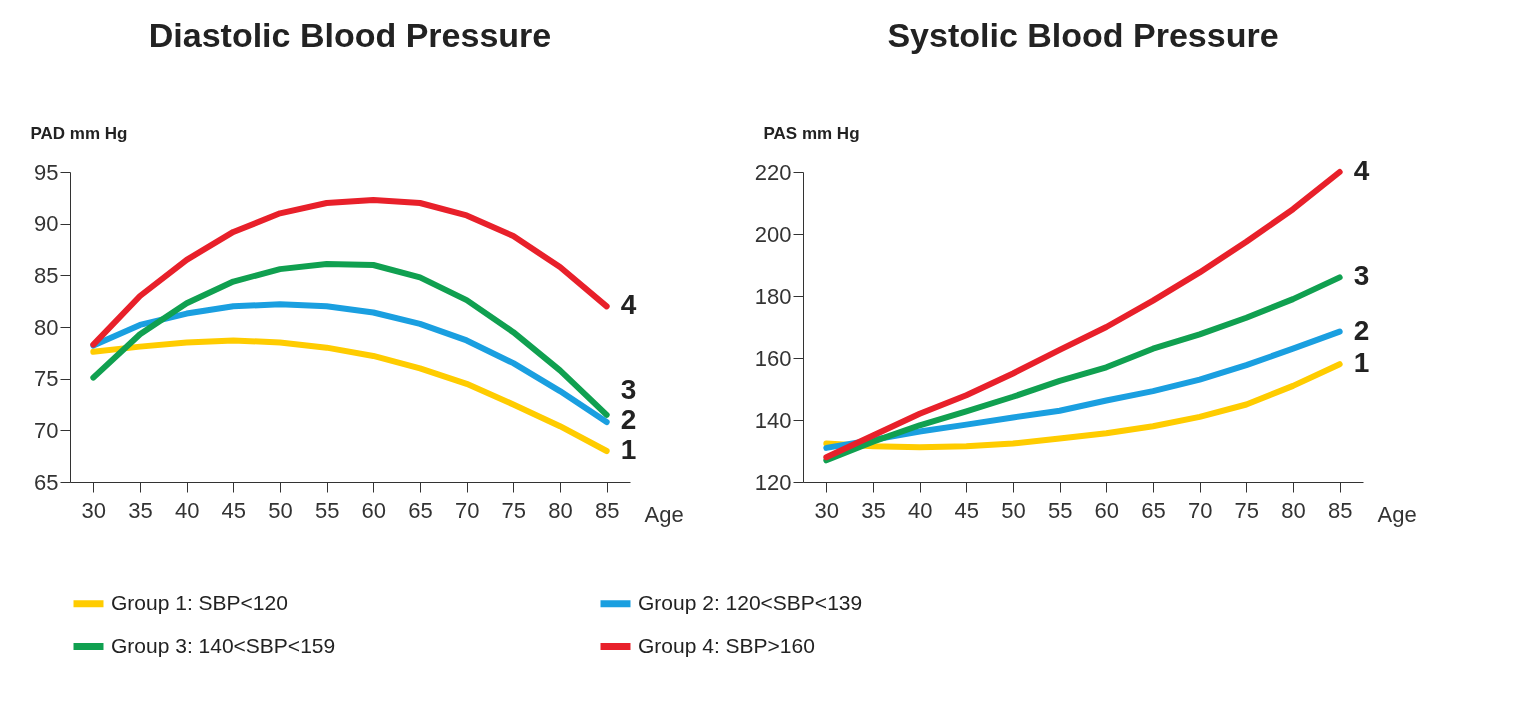 The height and width of the screenshot is (718, 1515). I want to click on y-axis-title: PAS mm Hg, so click(811, 133).